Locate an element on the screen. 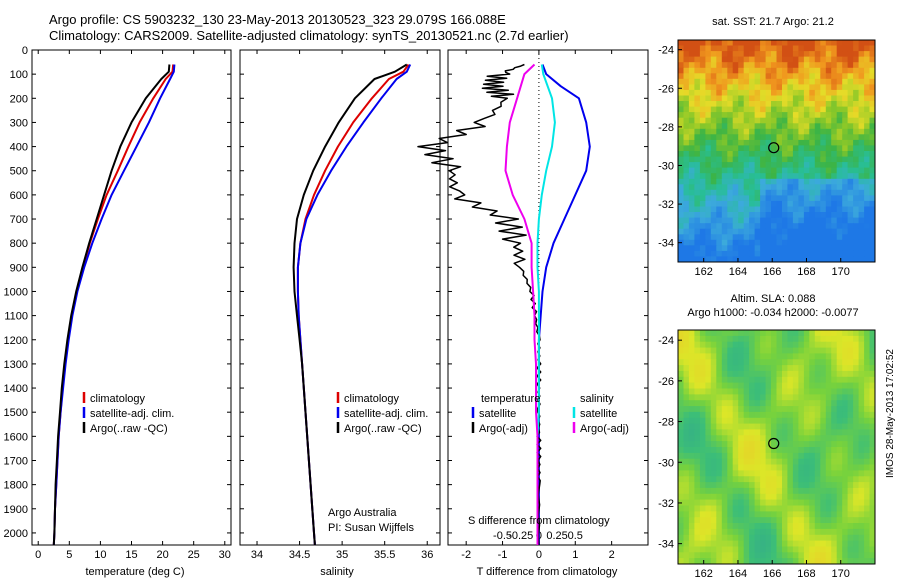 This screenshot has width=900, height=580. legend-label-argo: Argo(..raw -QC) is located at coordinates (129, 429).